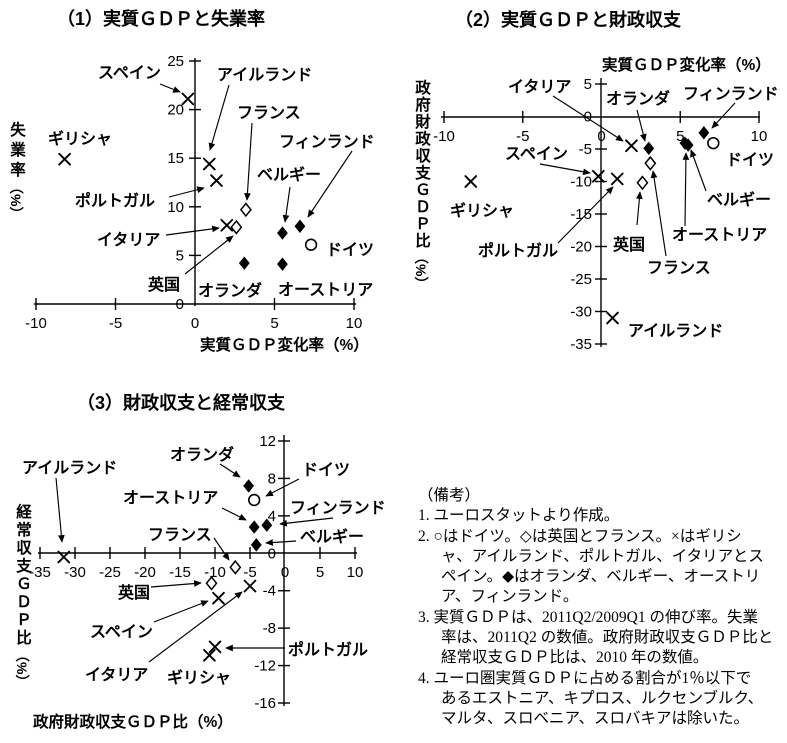  Describe the element at coordinates (180, 255) in the screenshot. I see `y-tick-label: 5` at that location.